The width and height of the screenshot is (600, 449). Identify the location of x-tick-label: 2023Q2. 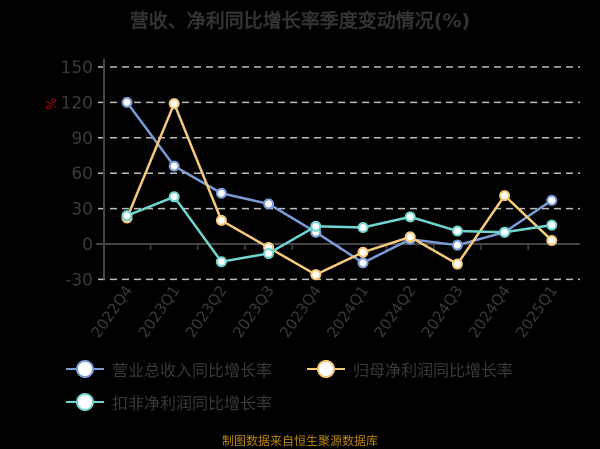
(206, 311).